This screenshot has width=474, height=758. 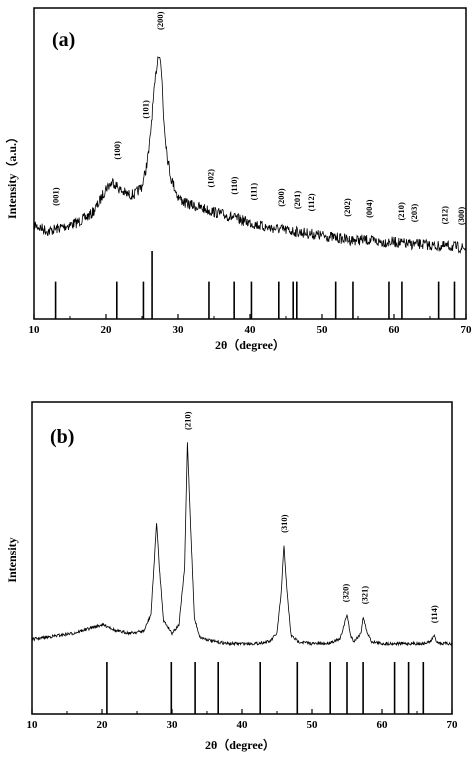 I want to click on panel-a-x-axis: 10 20 30 40 50 60 70, so click(x=251, y=325).